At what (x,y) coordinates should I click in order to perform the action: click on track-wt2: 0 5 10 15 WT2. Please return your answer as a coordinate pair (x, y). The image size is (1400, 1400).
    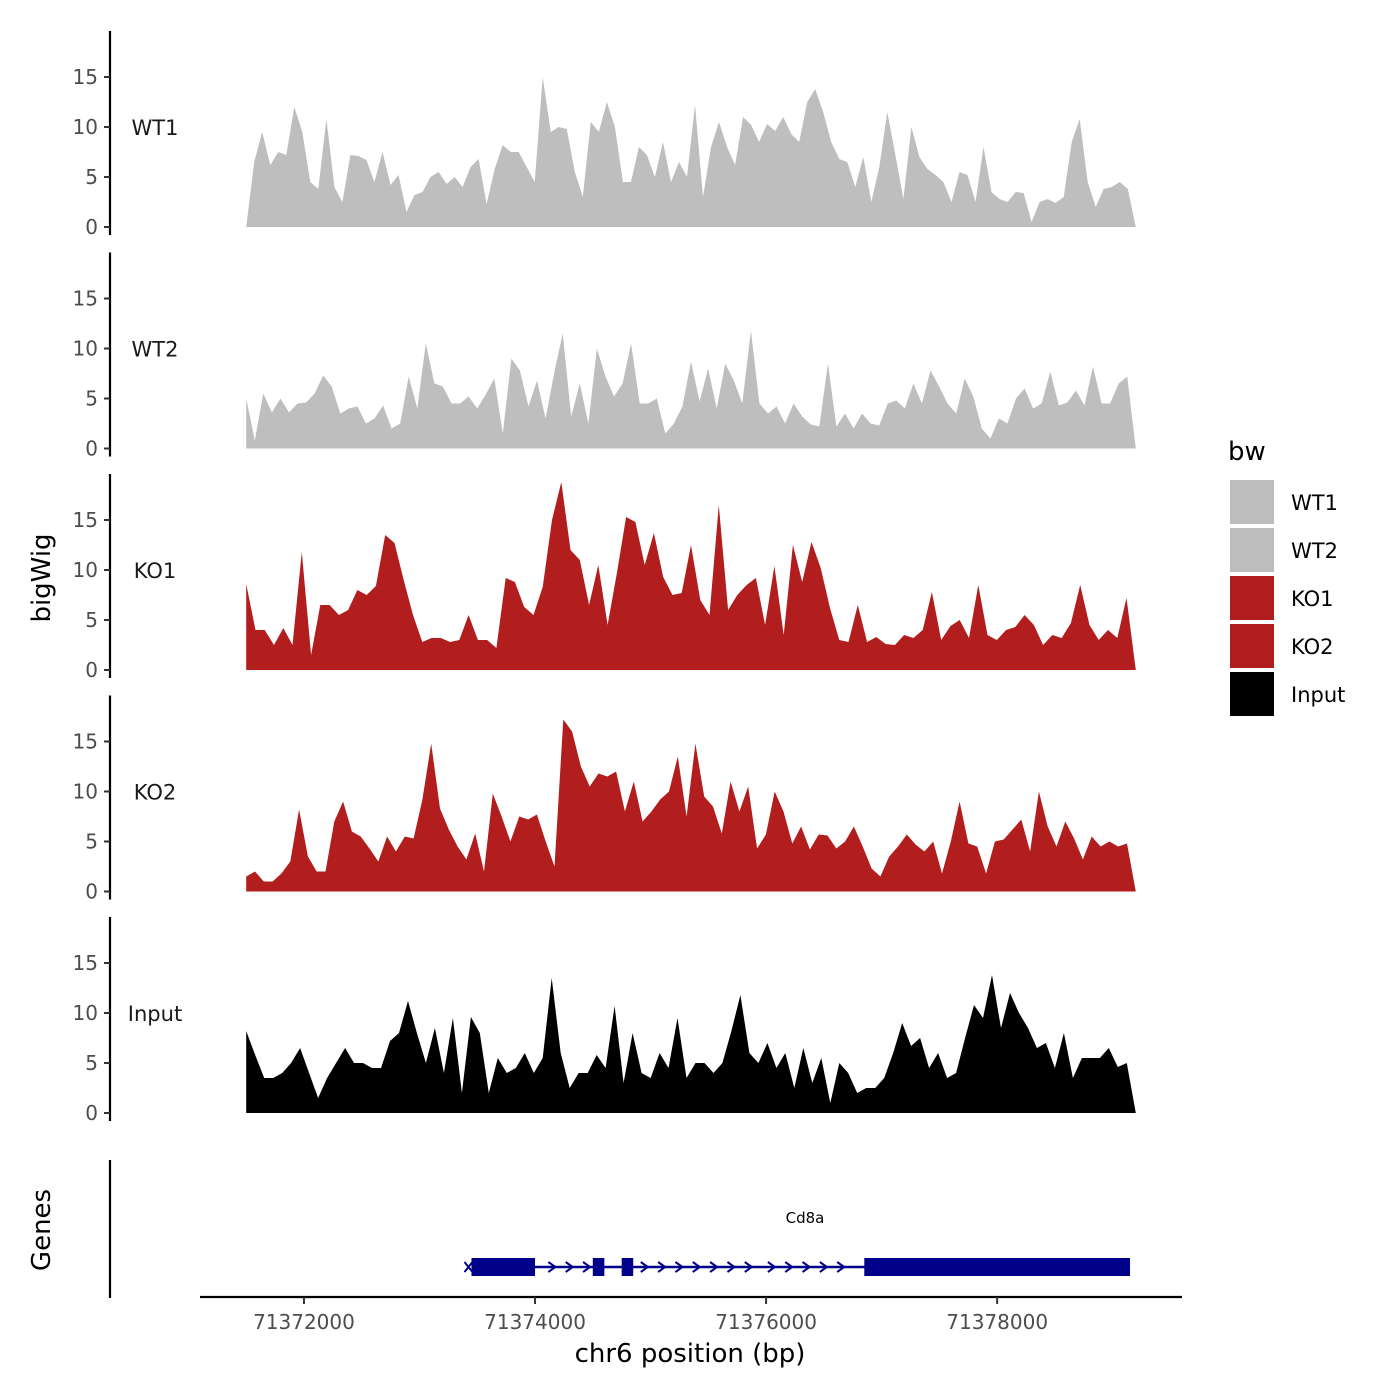
    Looking at the image, I should click on (604, 356).